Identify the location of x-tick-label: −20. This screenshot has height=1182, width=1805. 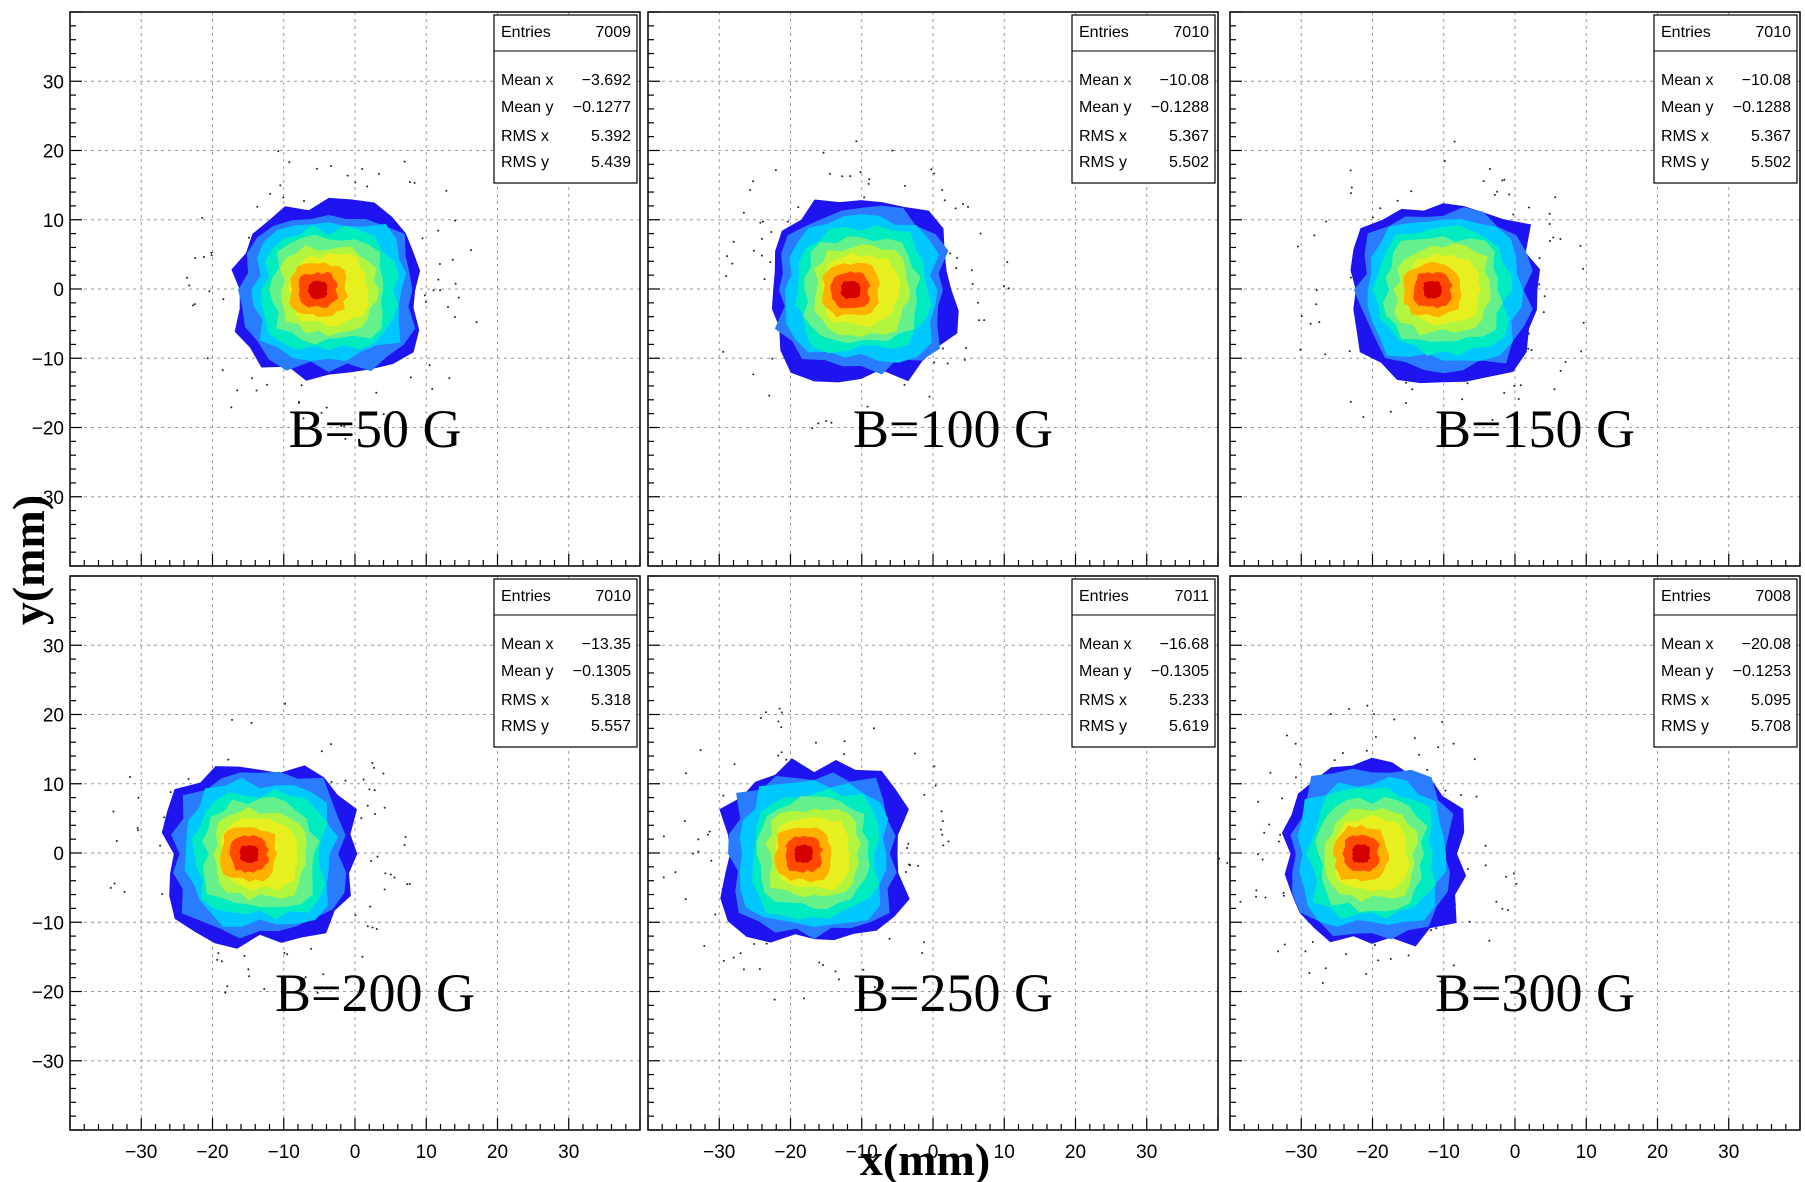
(790, 1152).